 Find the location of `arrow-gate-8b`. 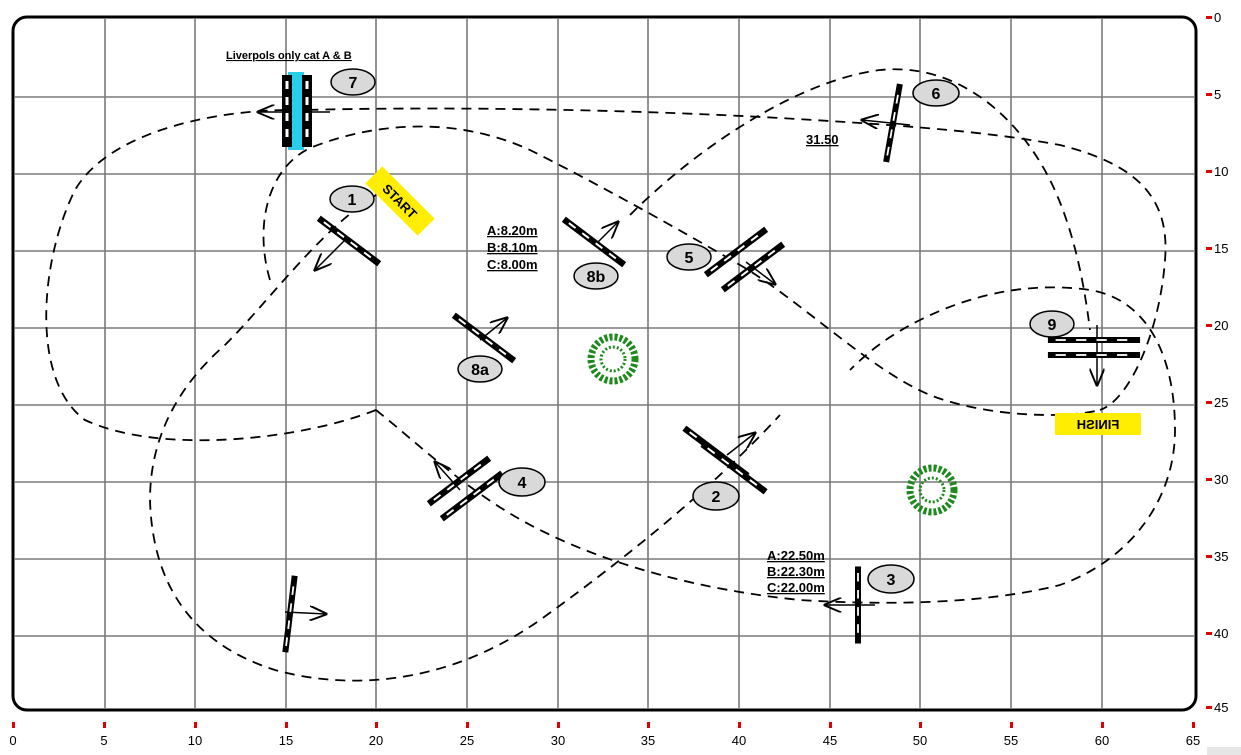

arrow-gate-8b is located at coordinates (607, 232).